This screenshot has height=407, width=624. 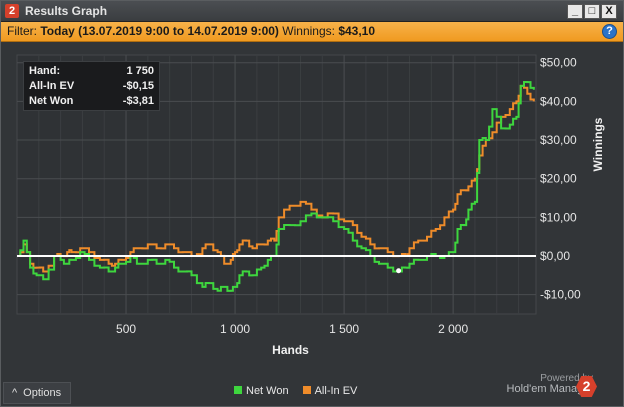 I want to click on tooltip-hand-label: Hand:, so click(x=45, y=71).